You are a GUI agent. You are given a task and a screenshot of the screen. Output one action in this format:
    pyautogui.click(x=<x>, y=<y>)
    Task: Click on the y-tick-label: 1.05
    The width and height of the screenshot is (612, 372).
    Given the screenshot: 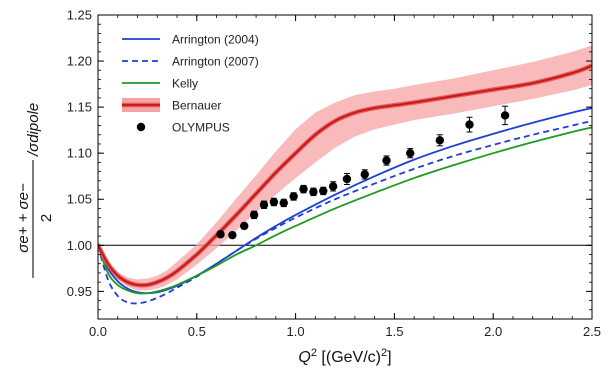 What is the action you would take?
    pyautogui.click(x=79, y=199)
    